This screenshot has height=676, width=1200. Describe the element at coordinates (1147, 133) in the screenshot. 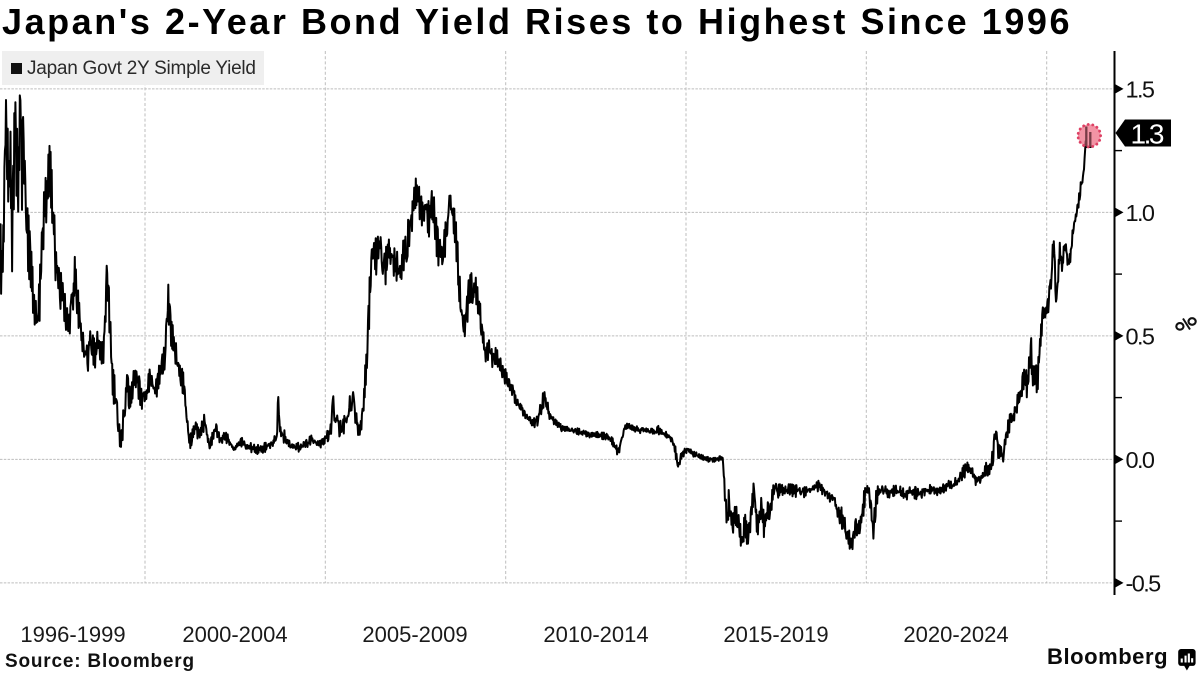

I see `svg-text: 1.3` at that location.